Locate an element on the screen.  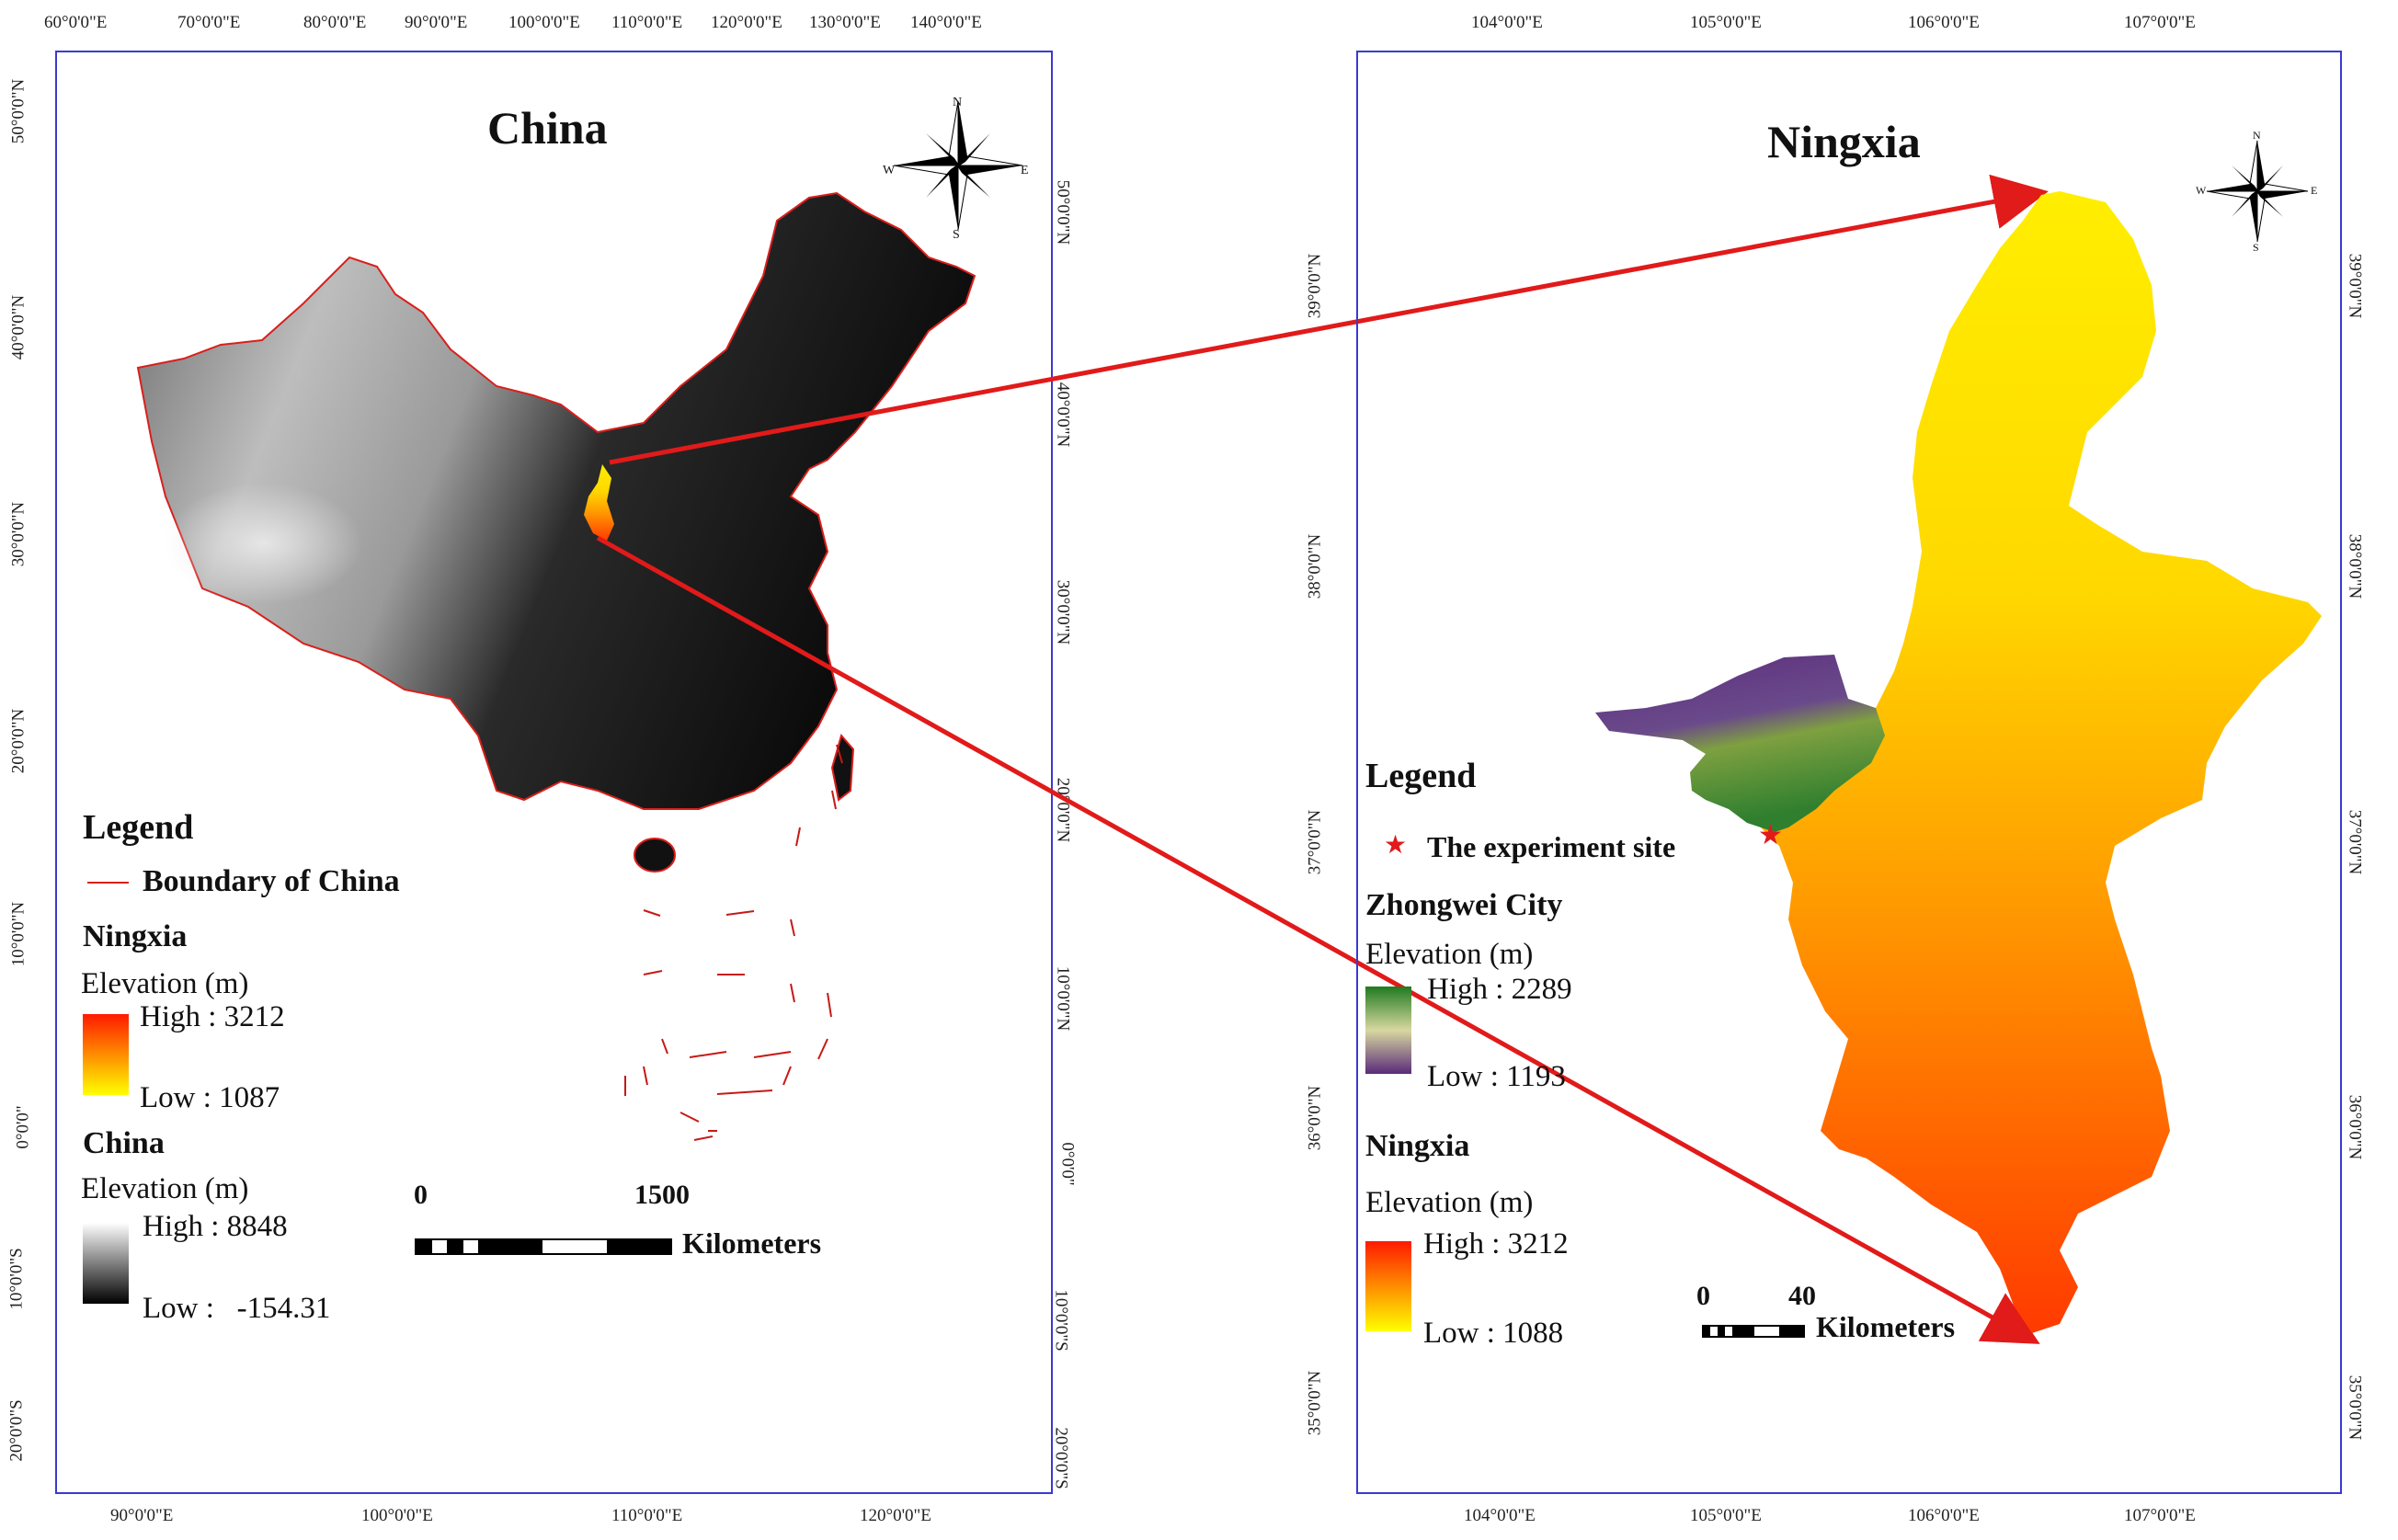
compass-rose-left is located at coordinates (958, 165).